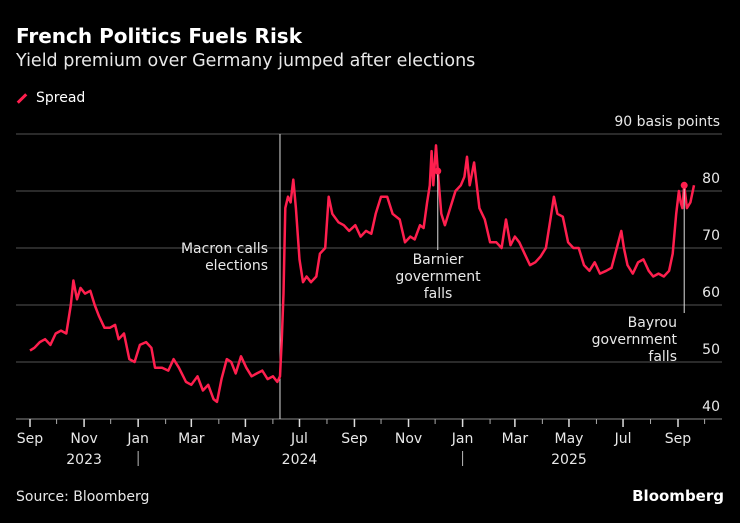 This screenshot has height=523, width=740. Describe the element at coordinates (224, 249) in the screenshot. I see `annotation-label-macron: Macron calls` at that location.